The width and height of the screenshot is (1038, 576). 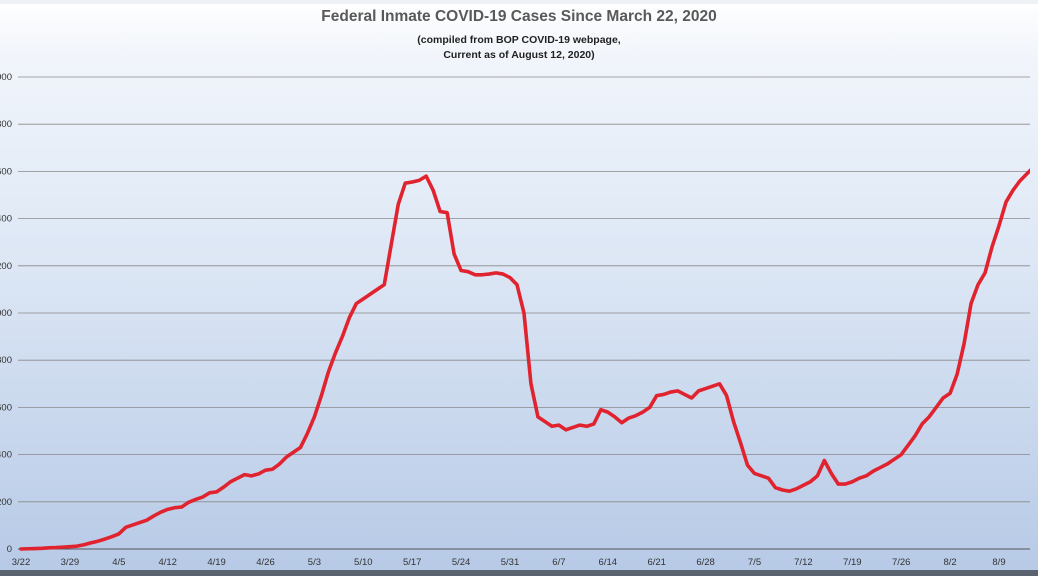 What do you see at coordinates (754, 562) in the screenshot?
I see `x-tick-label: 7/5` at bounding box center [754, 562].